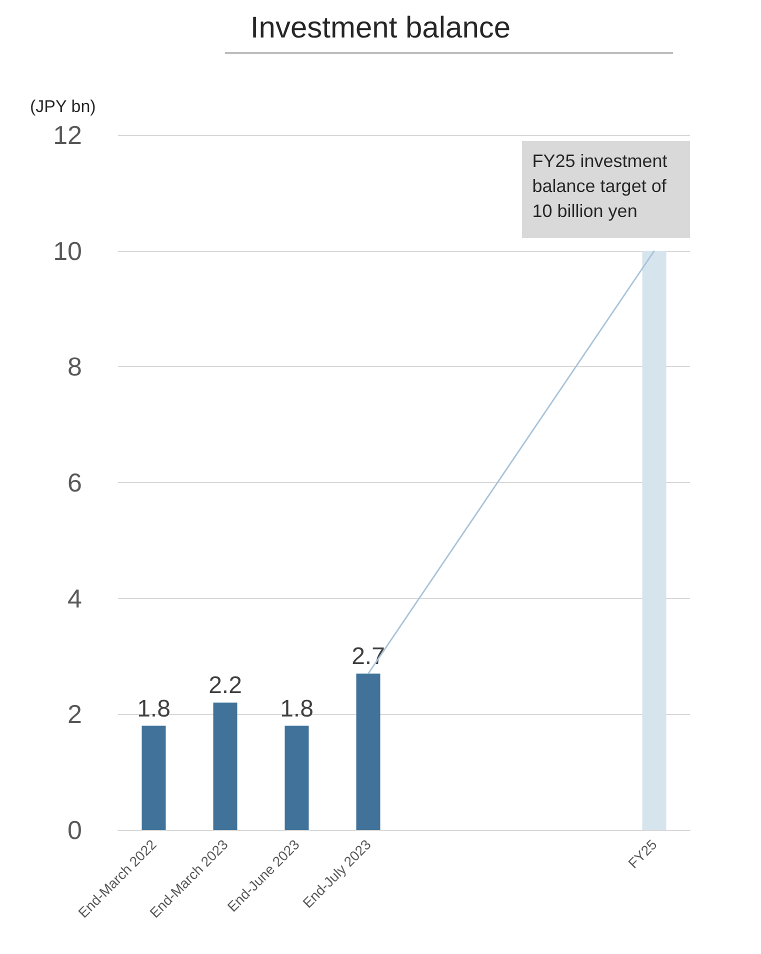 This screenshot has height=954, width=761. I want to click on data-label: 2.7, so click(368, 656).